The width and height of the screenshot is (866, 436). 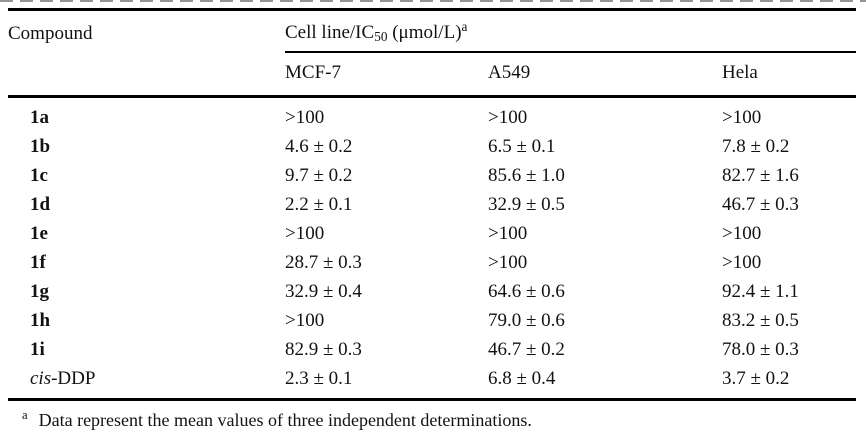 I want to click on column-header-hela: Hela, so click(x=789, y=75).